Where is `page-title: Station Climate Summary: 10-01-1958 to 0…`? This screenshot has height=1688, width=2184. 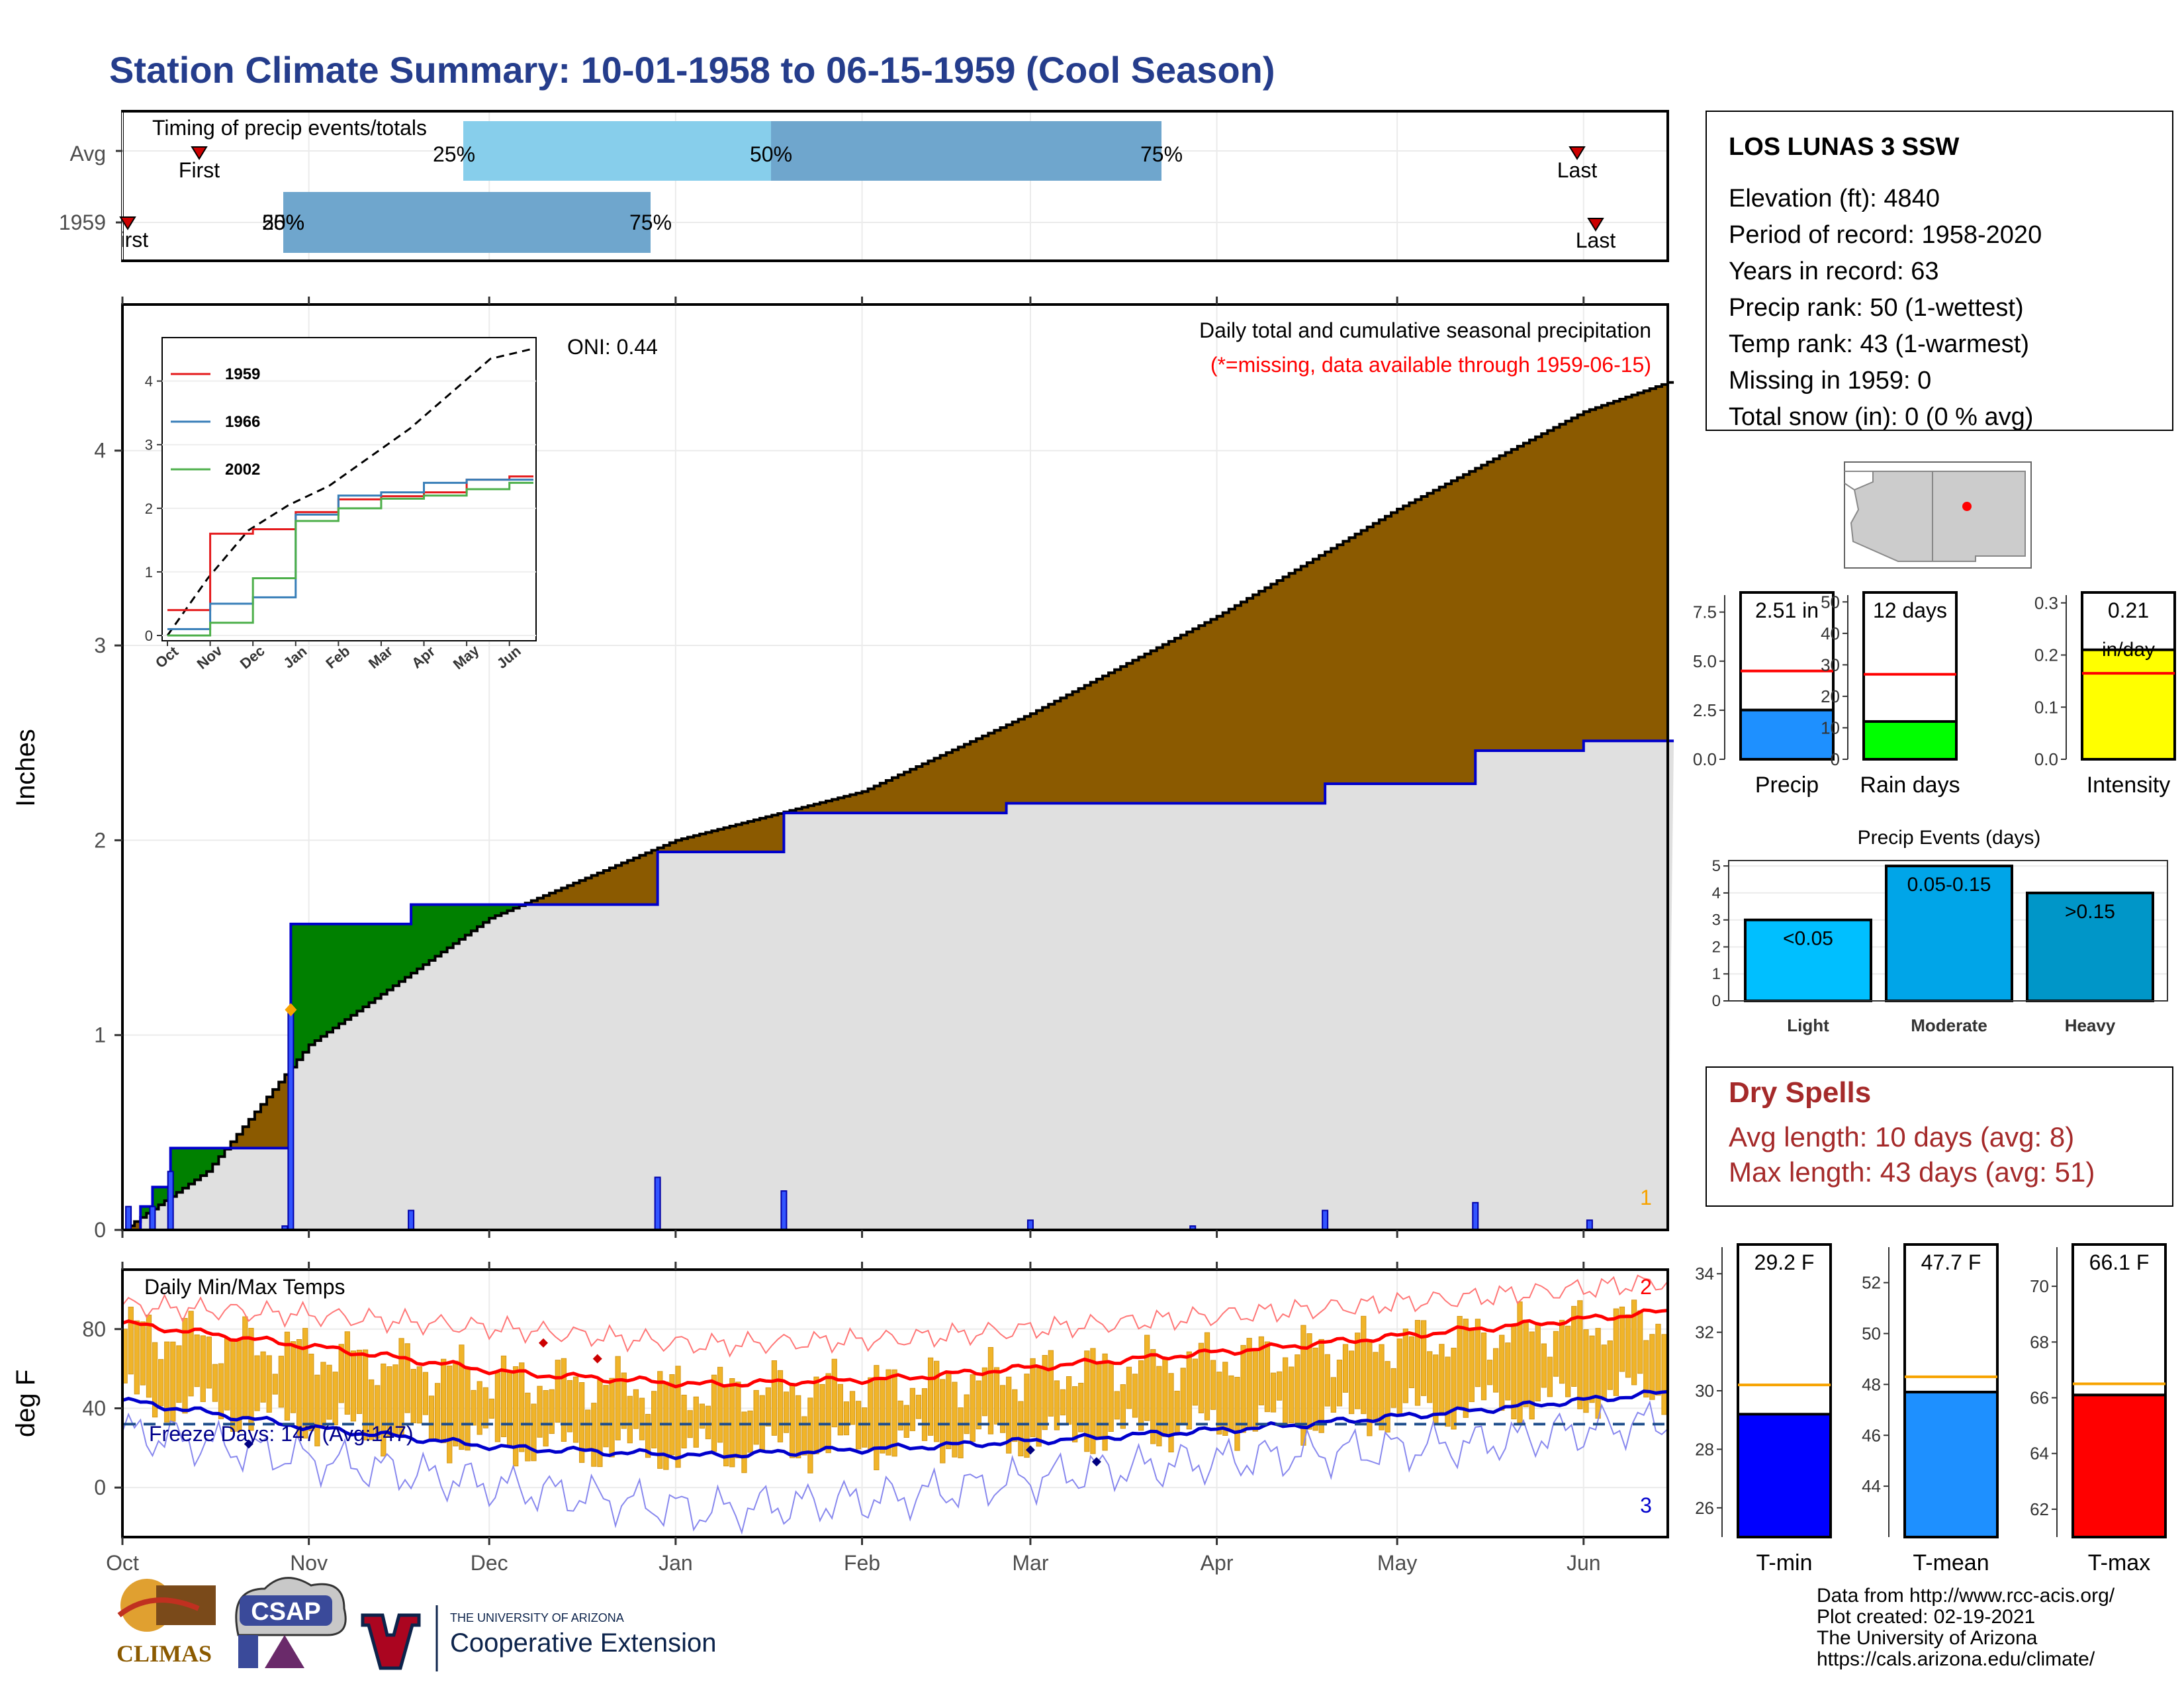 page-title: Station Climate Summary: 10-01-1958 to 0… is located at coordinates (692, 70).